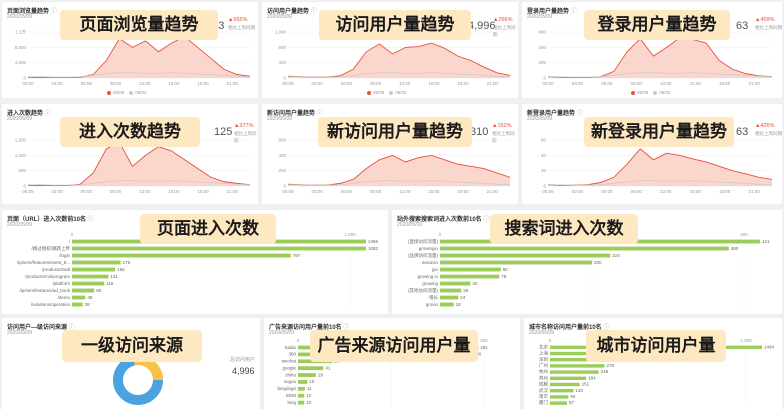  Describe the element at coordinates (504, 276) in the screenshot. I see `bar-value-label: 78` at that location.